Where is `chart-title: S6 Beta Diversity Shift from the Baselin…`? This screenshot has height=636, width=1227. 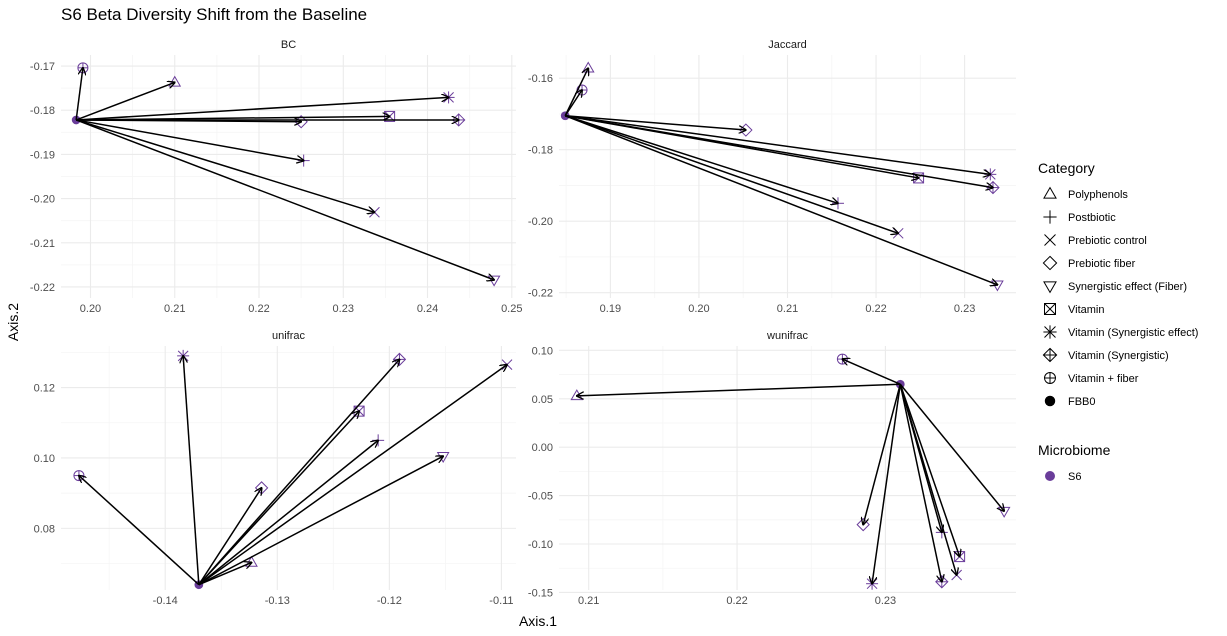
chart-title: S6 Beta Diversity Shift from the Baselin… is located at coordinates (214, 14).